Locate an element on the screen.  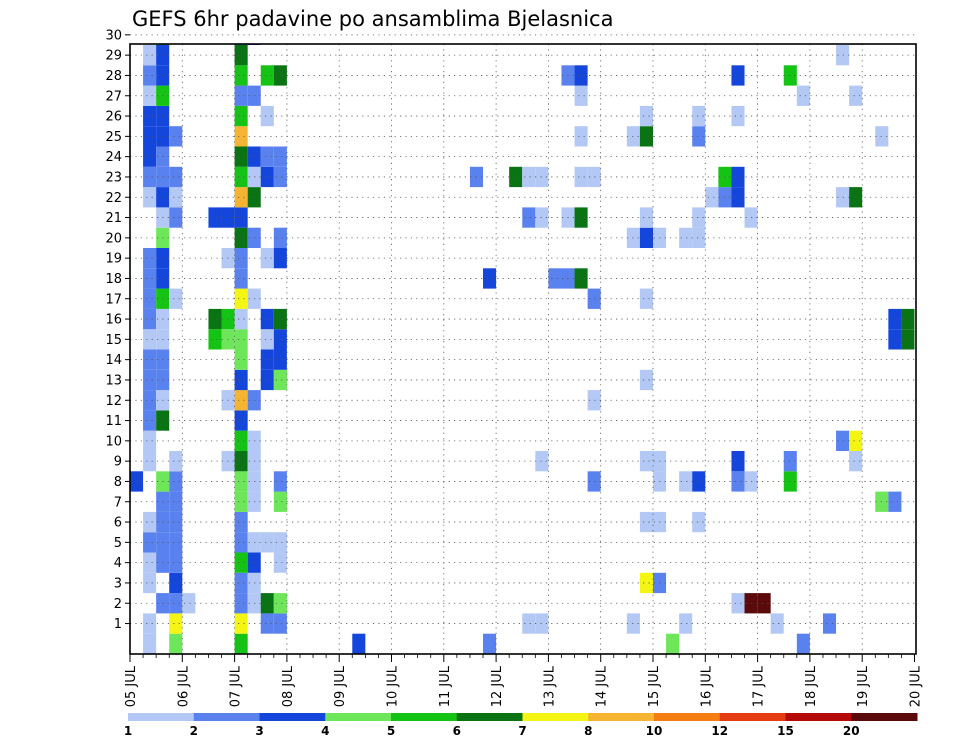
colorbar-label: 4 is located at coordinates (325, 731).